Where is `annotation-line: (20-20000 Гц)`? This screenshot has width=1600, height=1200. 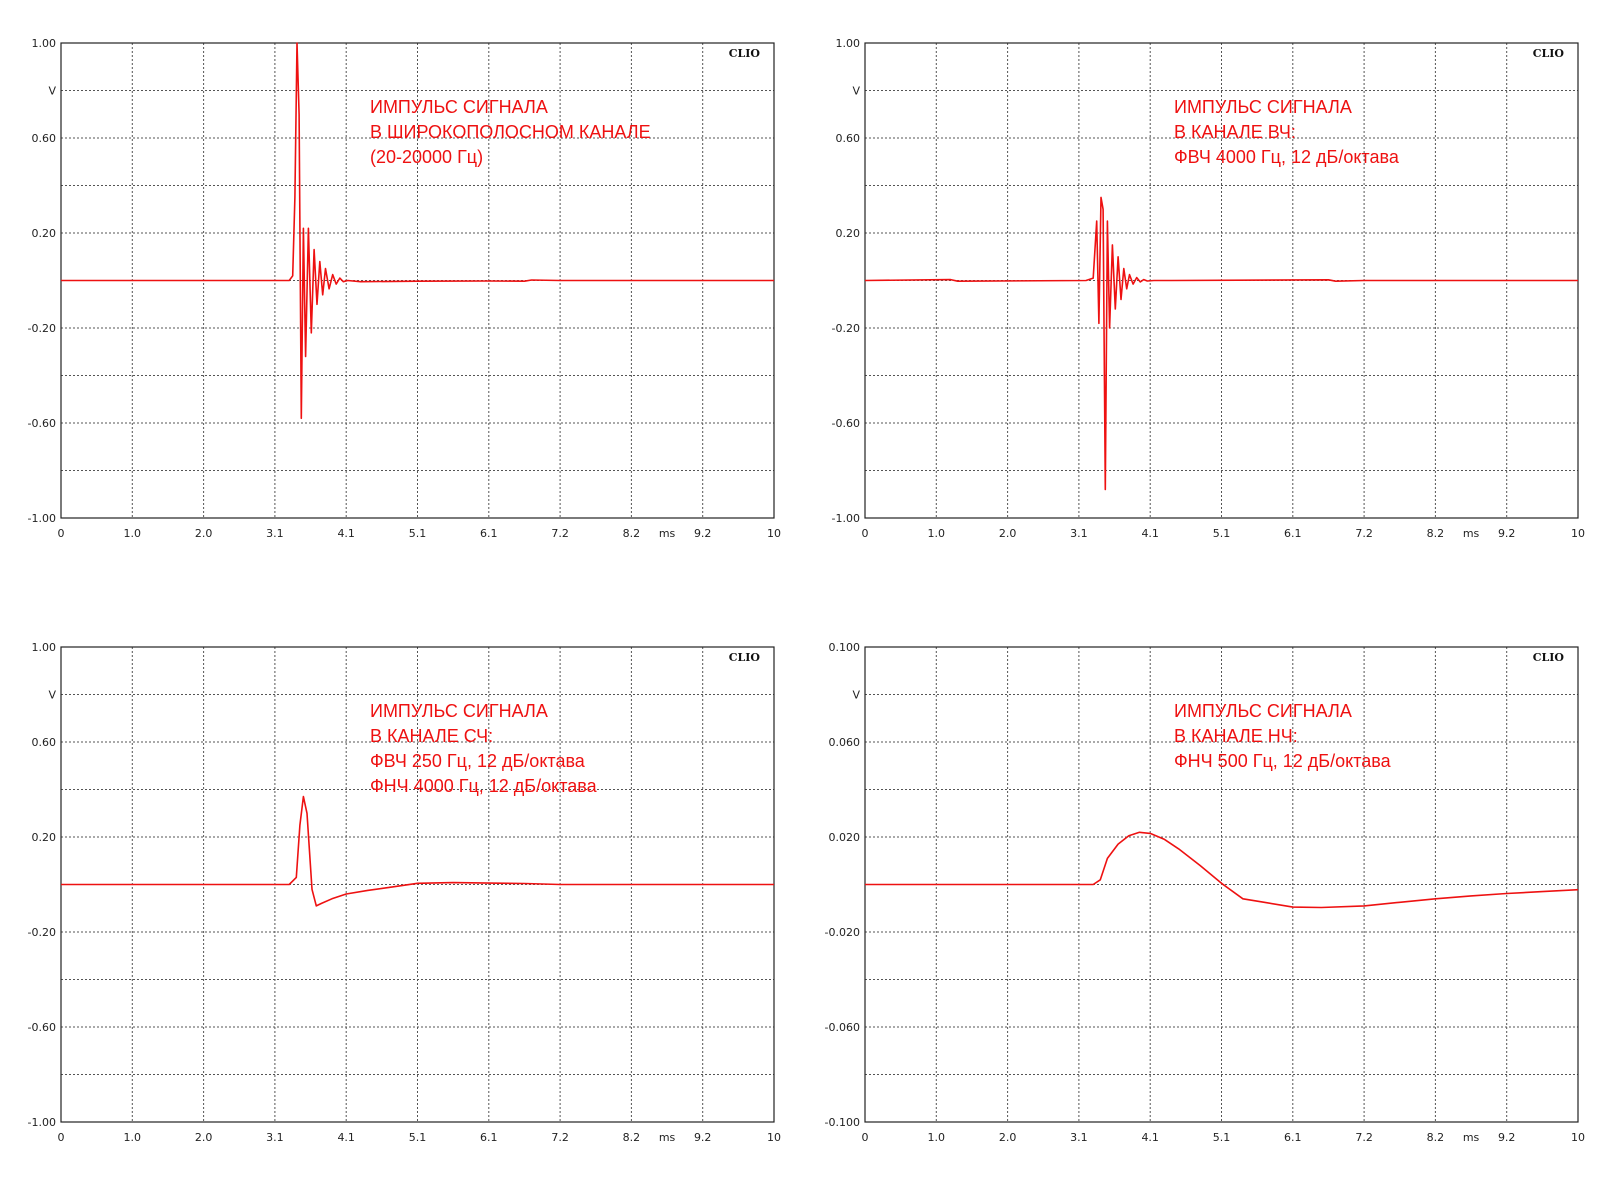 annotation-line: (20-20000 Гц) is located at coordinates (426, 157).